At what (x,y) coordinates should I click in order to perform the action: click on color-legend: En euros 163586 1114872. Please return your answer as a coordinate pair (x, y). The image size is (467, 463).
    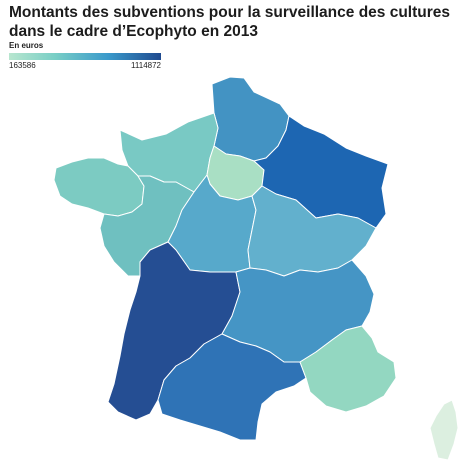
    Looking at the image, I should click on (89, 55).